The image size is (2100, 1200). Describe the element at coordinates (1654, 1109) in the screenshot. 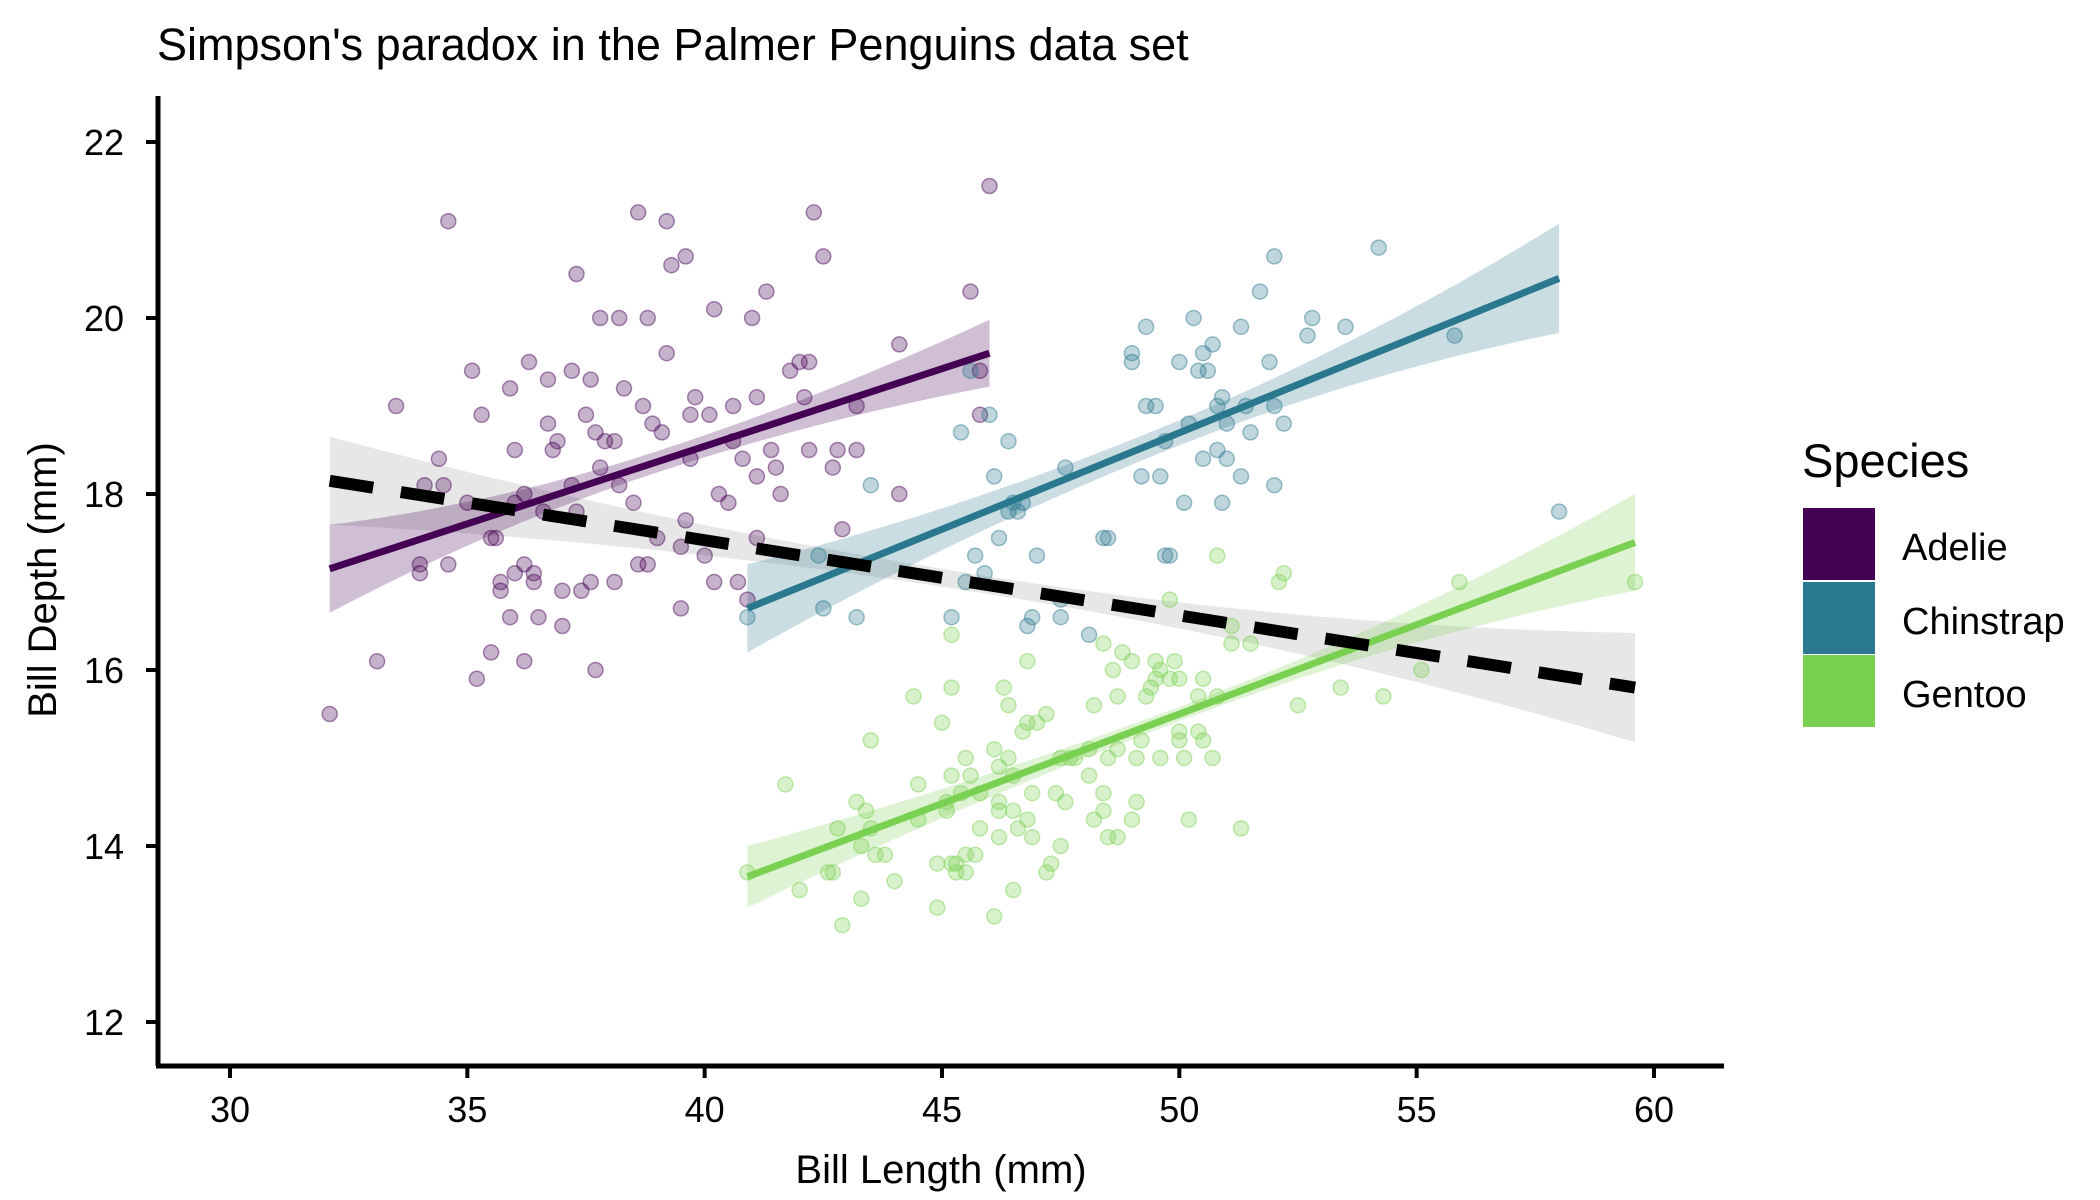

I see `x-tick-label: 60` at that location.